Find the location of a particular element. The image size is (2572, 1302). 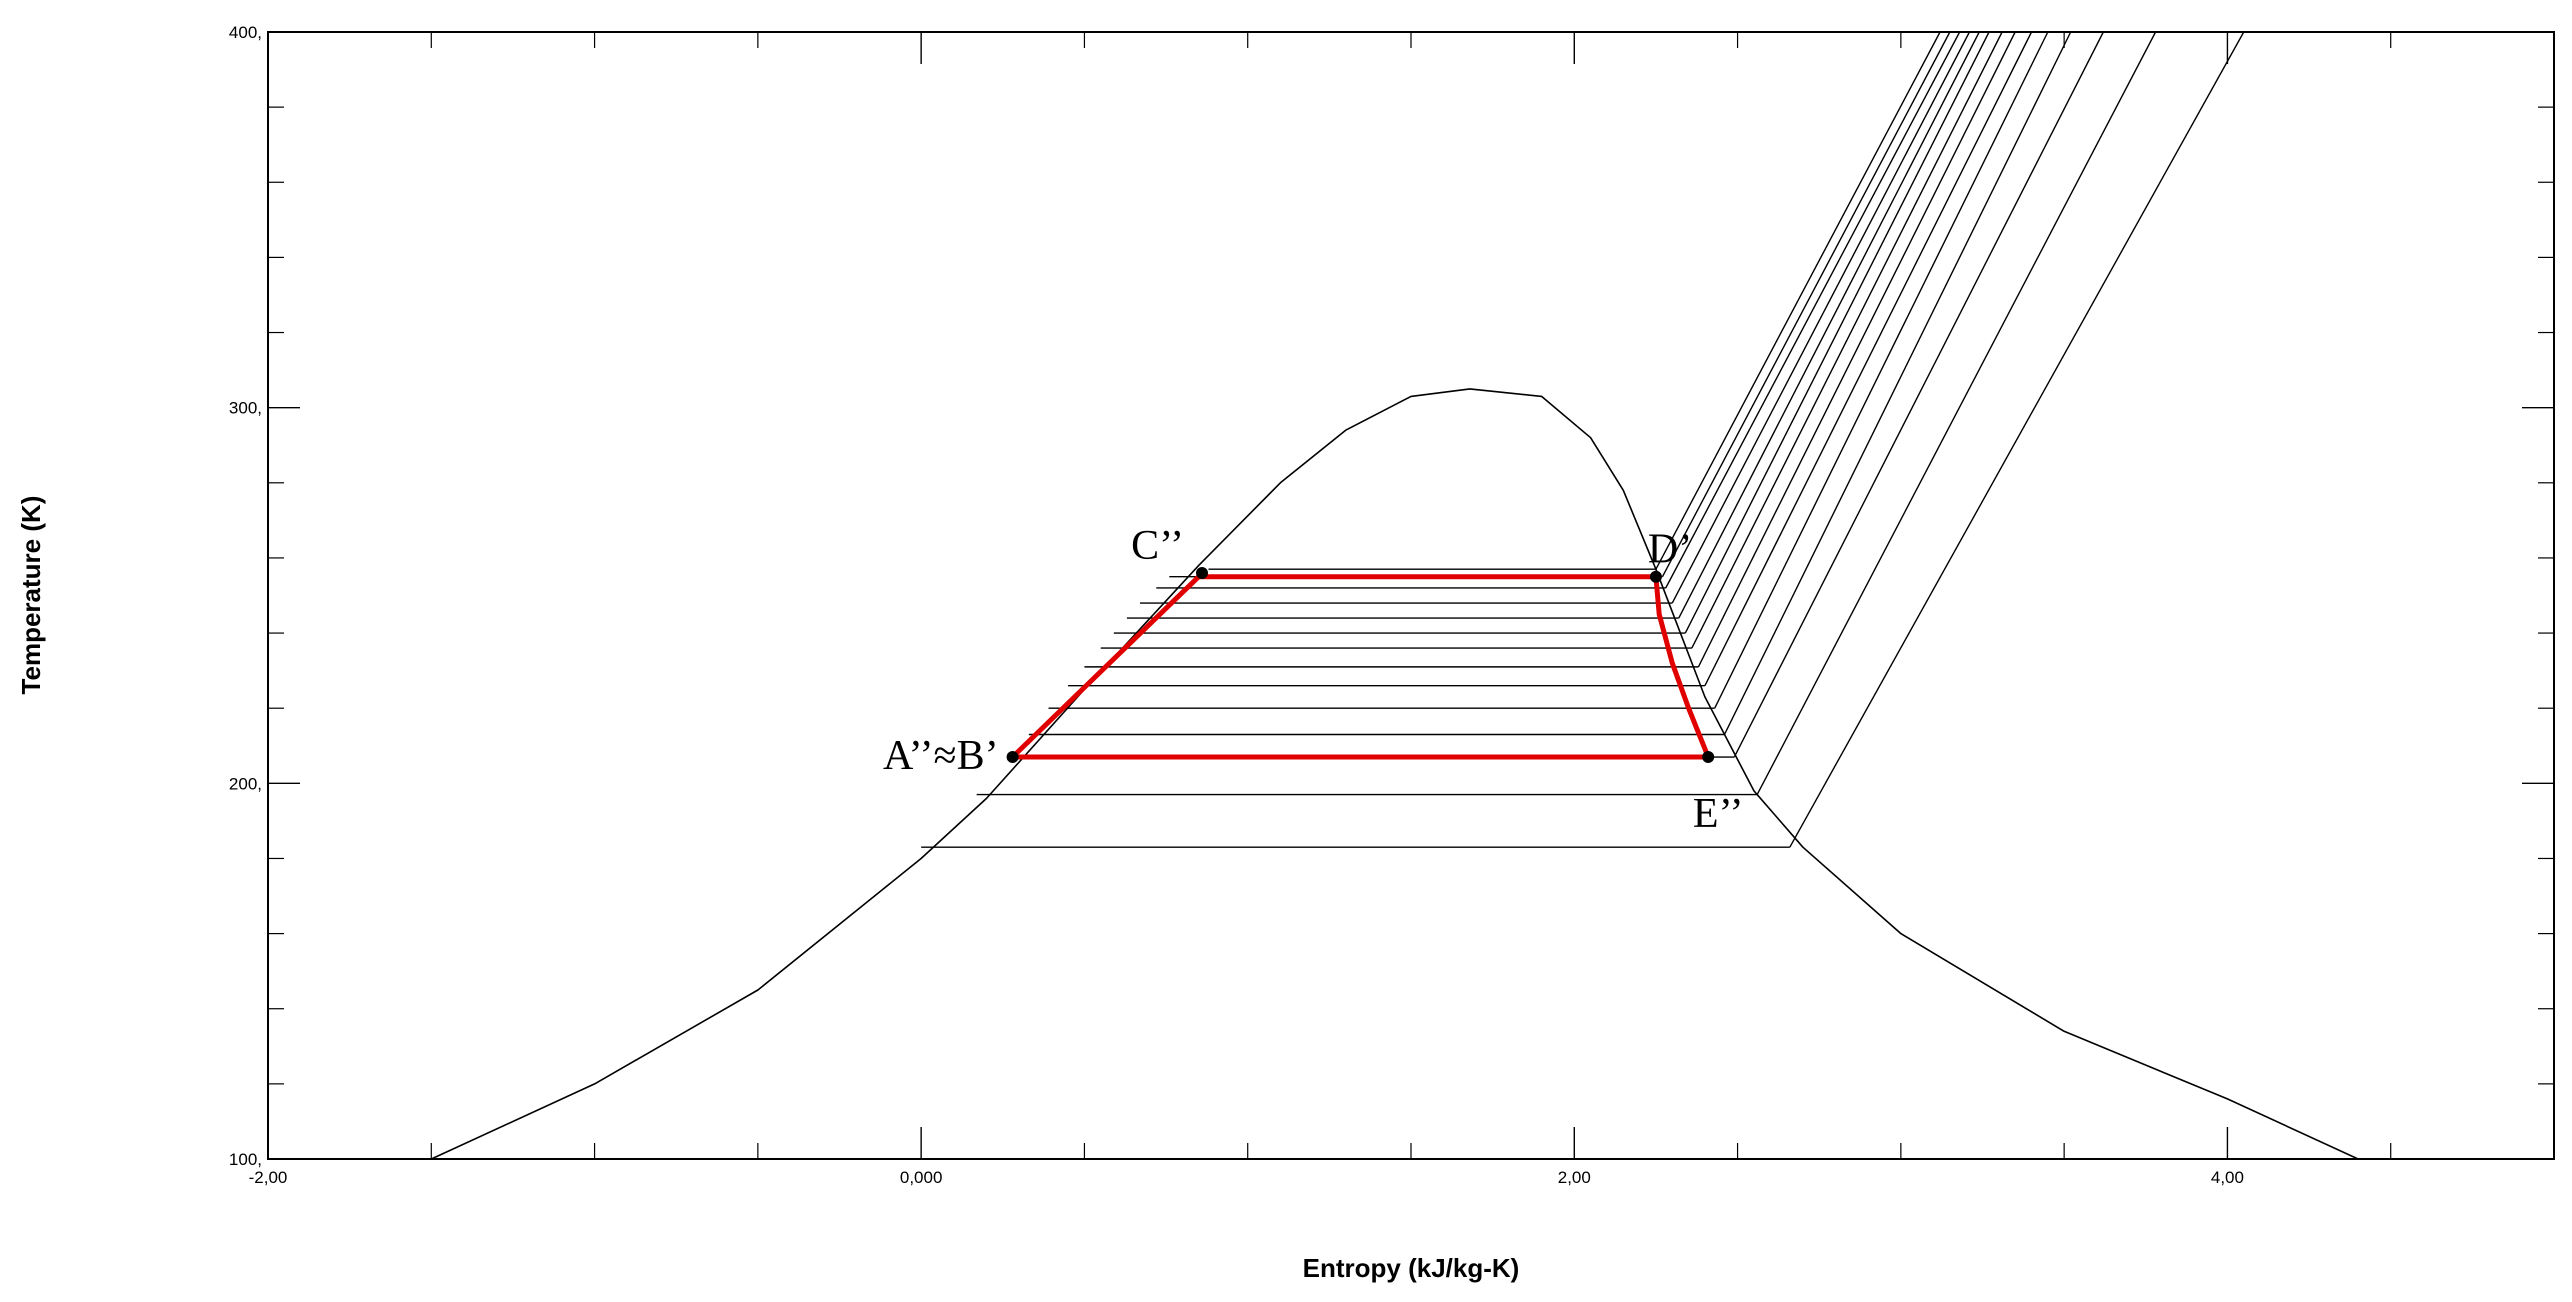

y-tick-label: 300, is located at coordinates (245, 408).